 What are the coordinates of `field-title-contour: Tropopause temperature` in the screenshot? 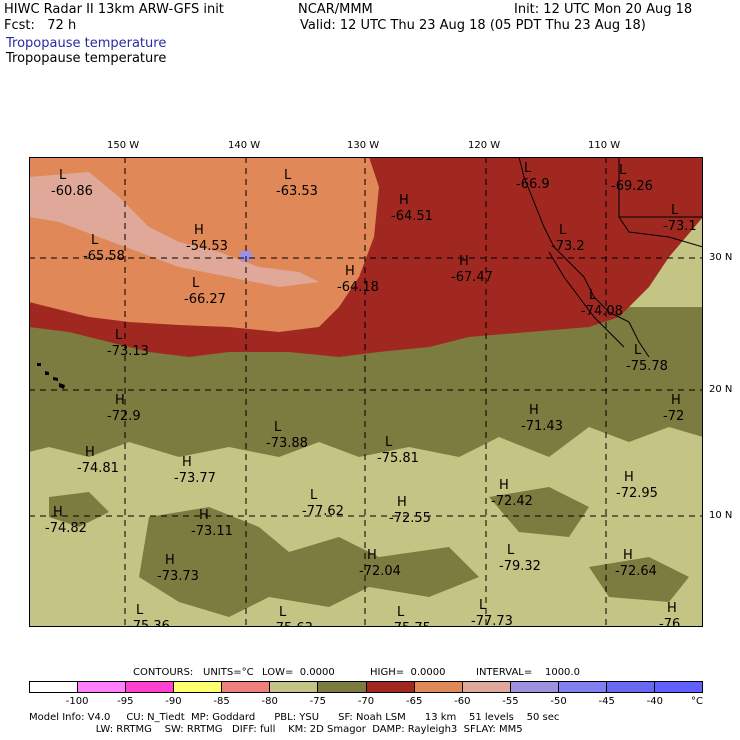 It's located at (86, 58).